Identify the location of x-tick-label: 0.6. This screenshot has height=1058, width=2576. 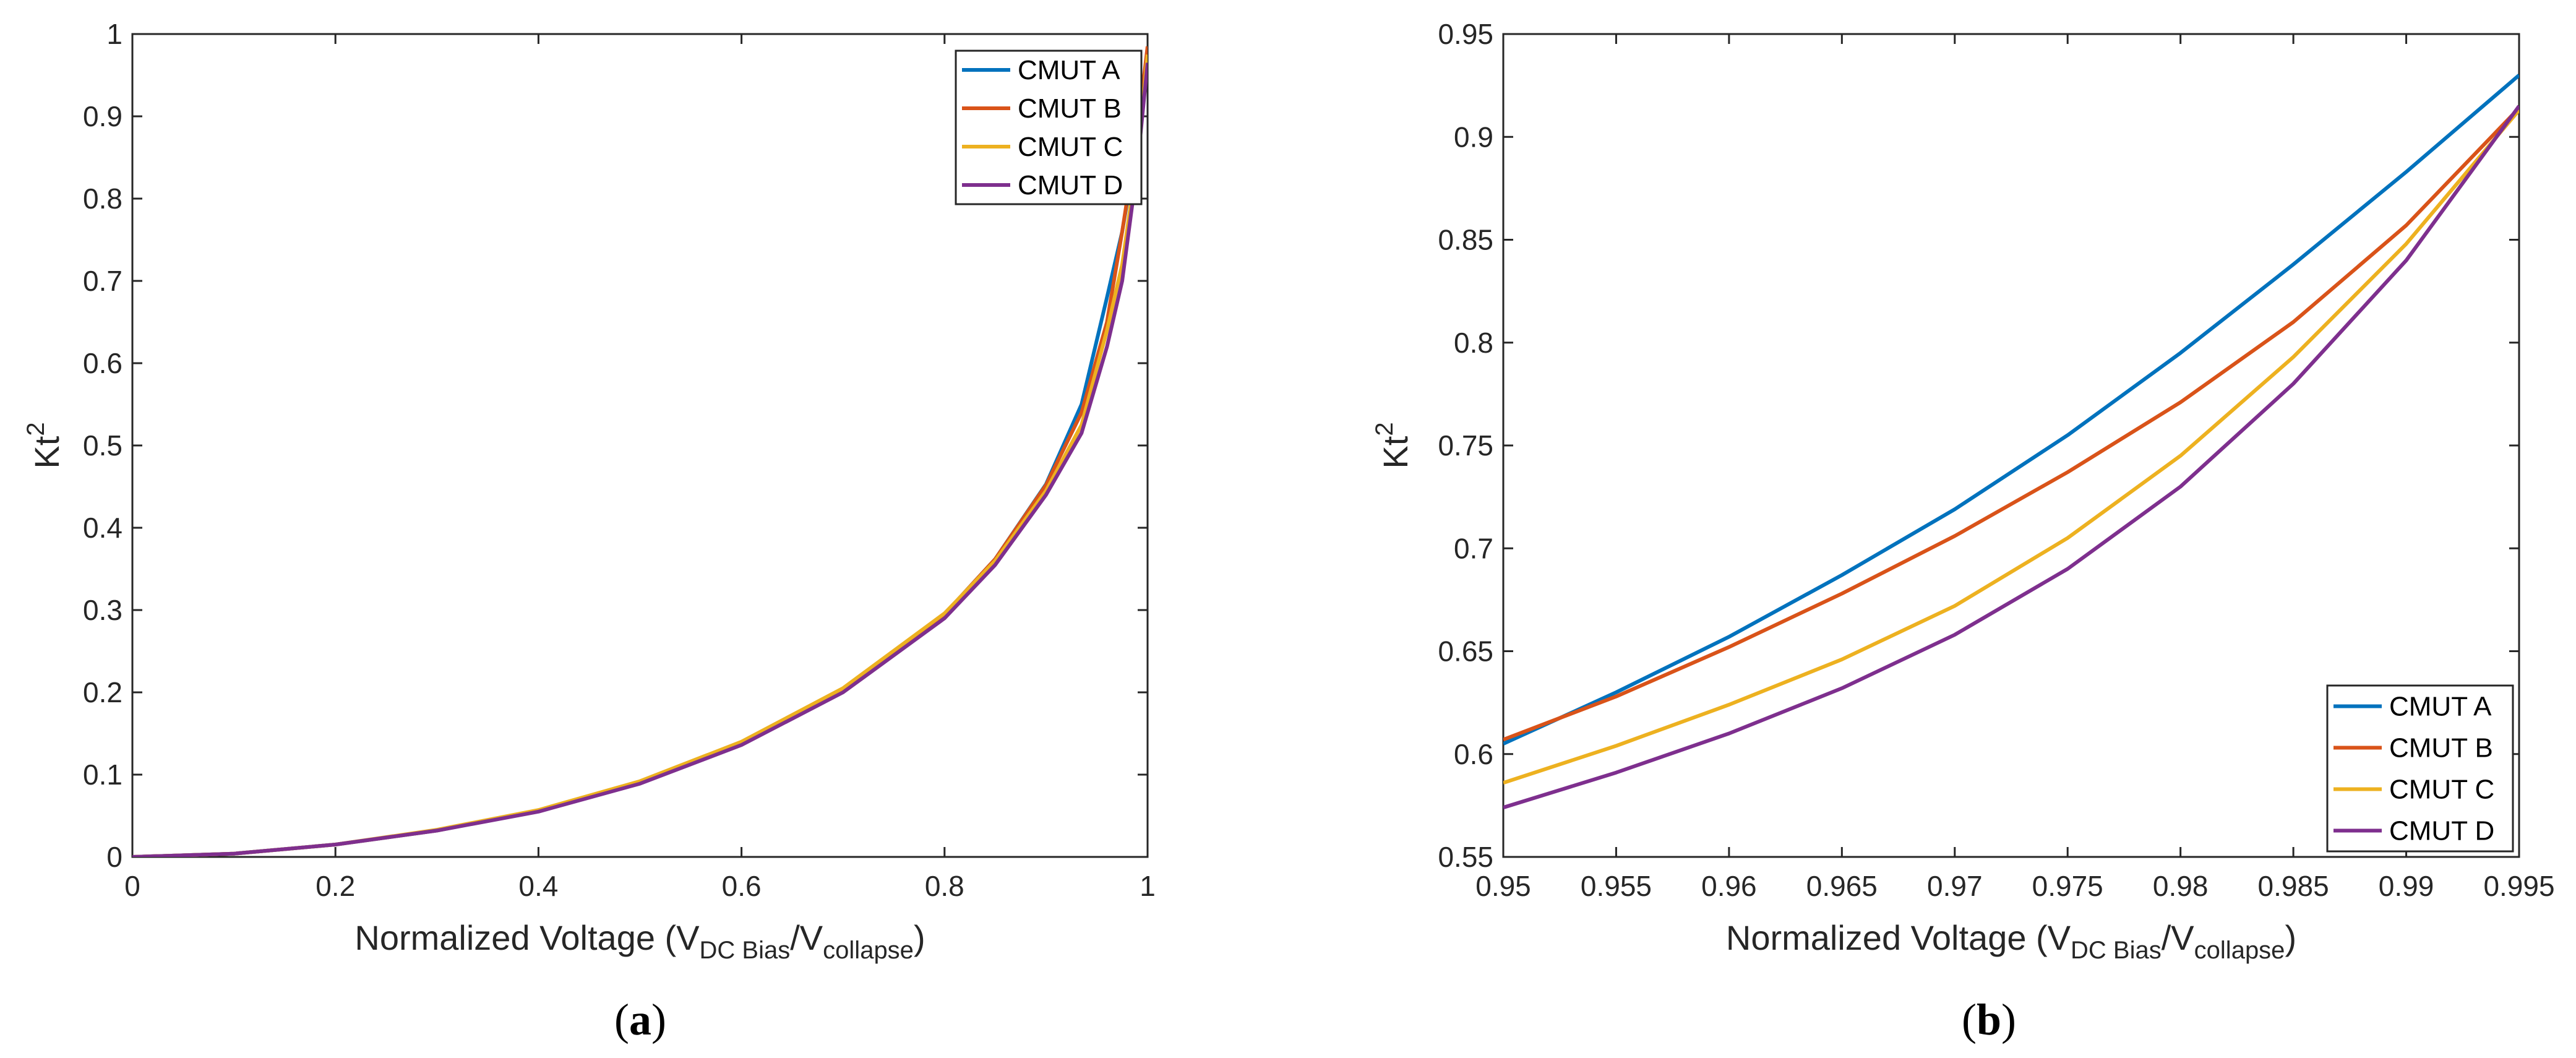
(742, 886).